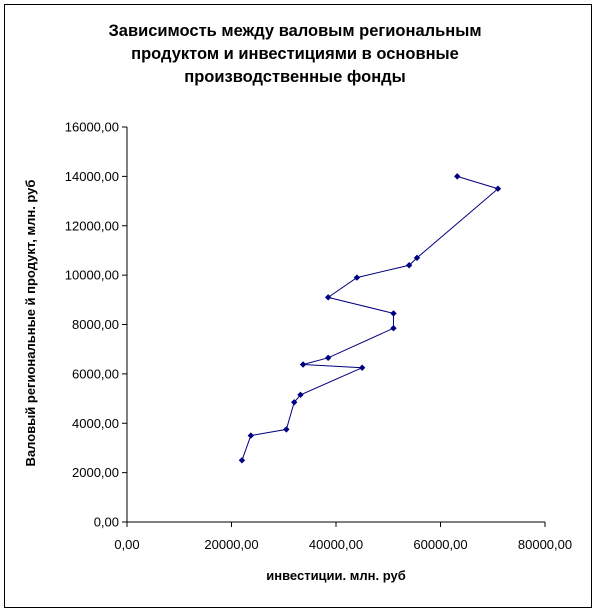 Image resolution: width=598 pixels, height=614 pixels. I want to click on y-axis-title: Валовый региональные й продукт, млн. руб, so click(30, 323).